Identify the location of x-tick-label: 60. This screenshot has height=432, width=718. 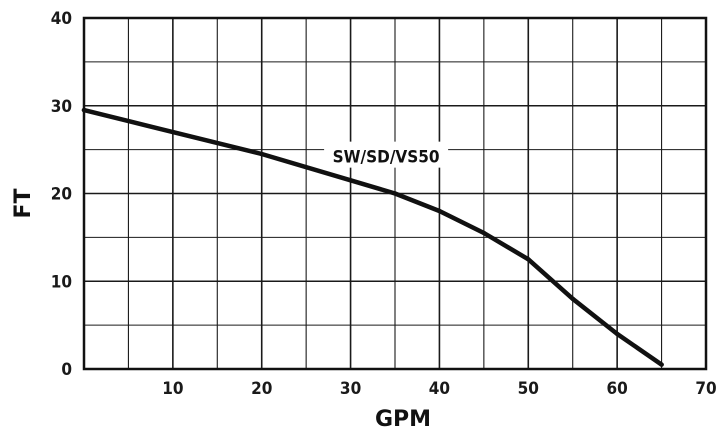
(616, 389).